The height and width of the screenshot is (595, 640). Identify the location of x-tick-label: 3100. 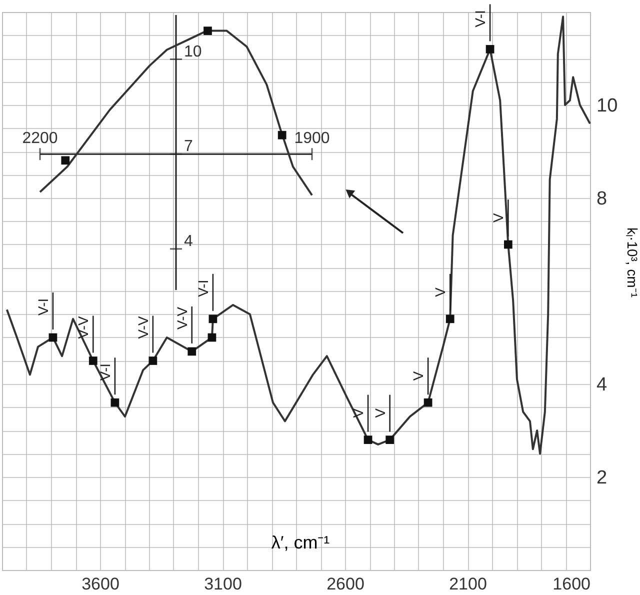
(223, 584).